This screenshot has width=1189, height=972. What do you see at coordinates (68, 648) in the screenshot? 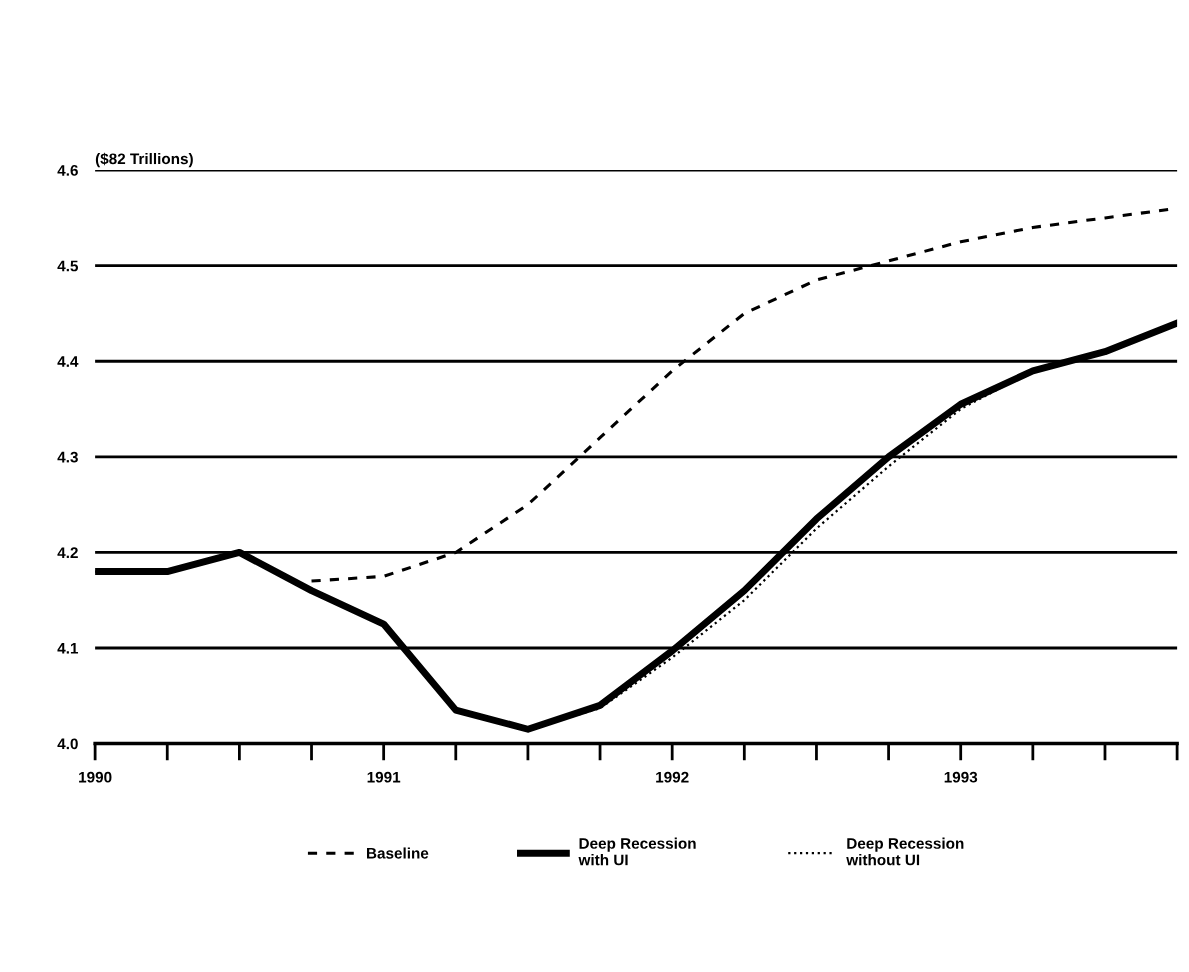
I see `y-tick-label: 4.1` at bounding box center [68, 648].